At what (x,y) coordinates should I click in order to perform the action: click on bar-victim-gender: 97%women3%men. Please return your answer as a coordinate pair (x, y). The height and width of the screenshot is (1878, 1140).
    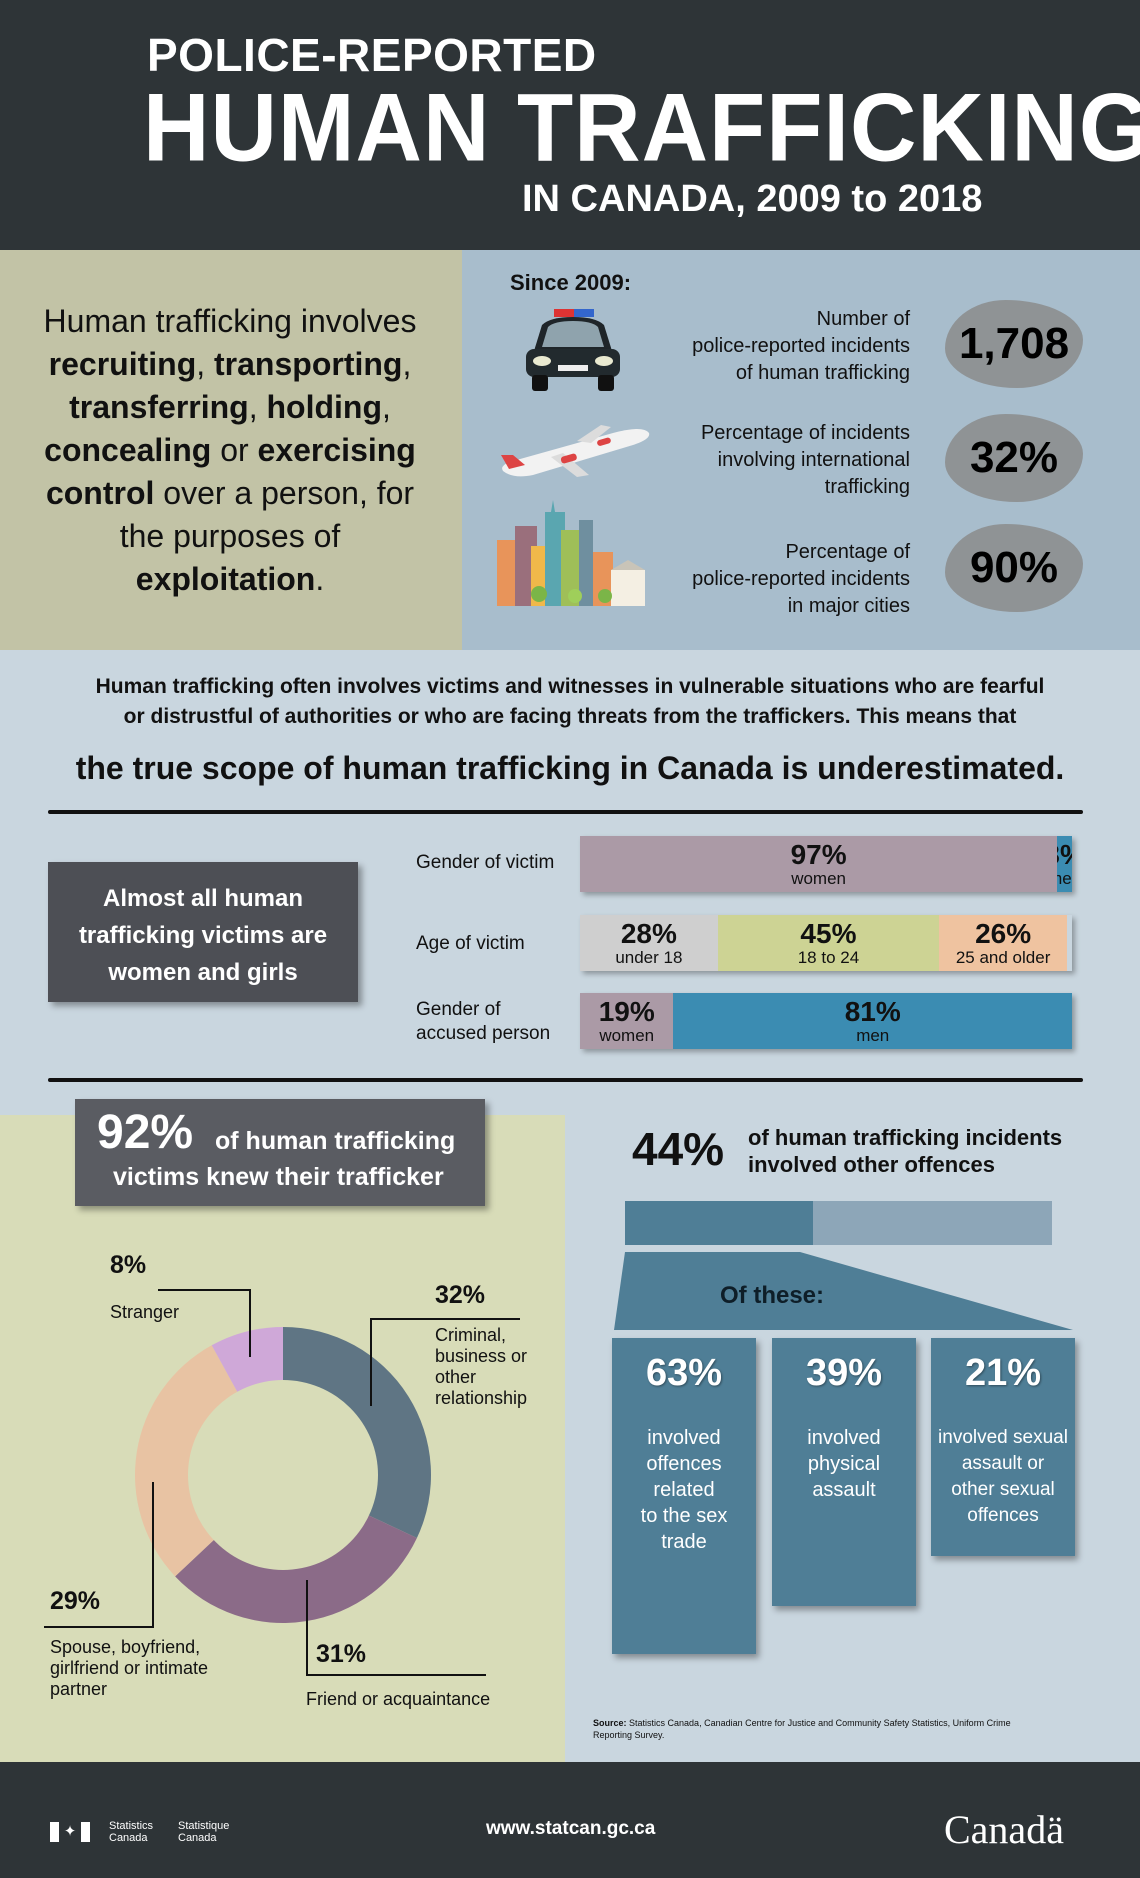
    Looking at the image, I should click on (826, 864).